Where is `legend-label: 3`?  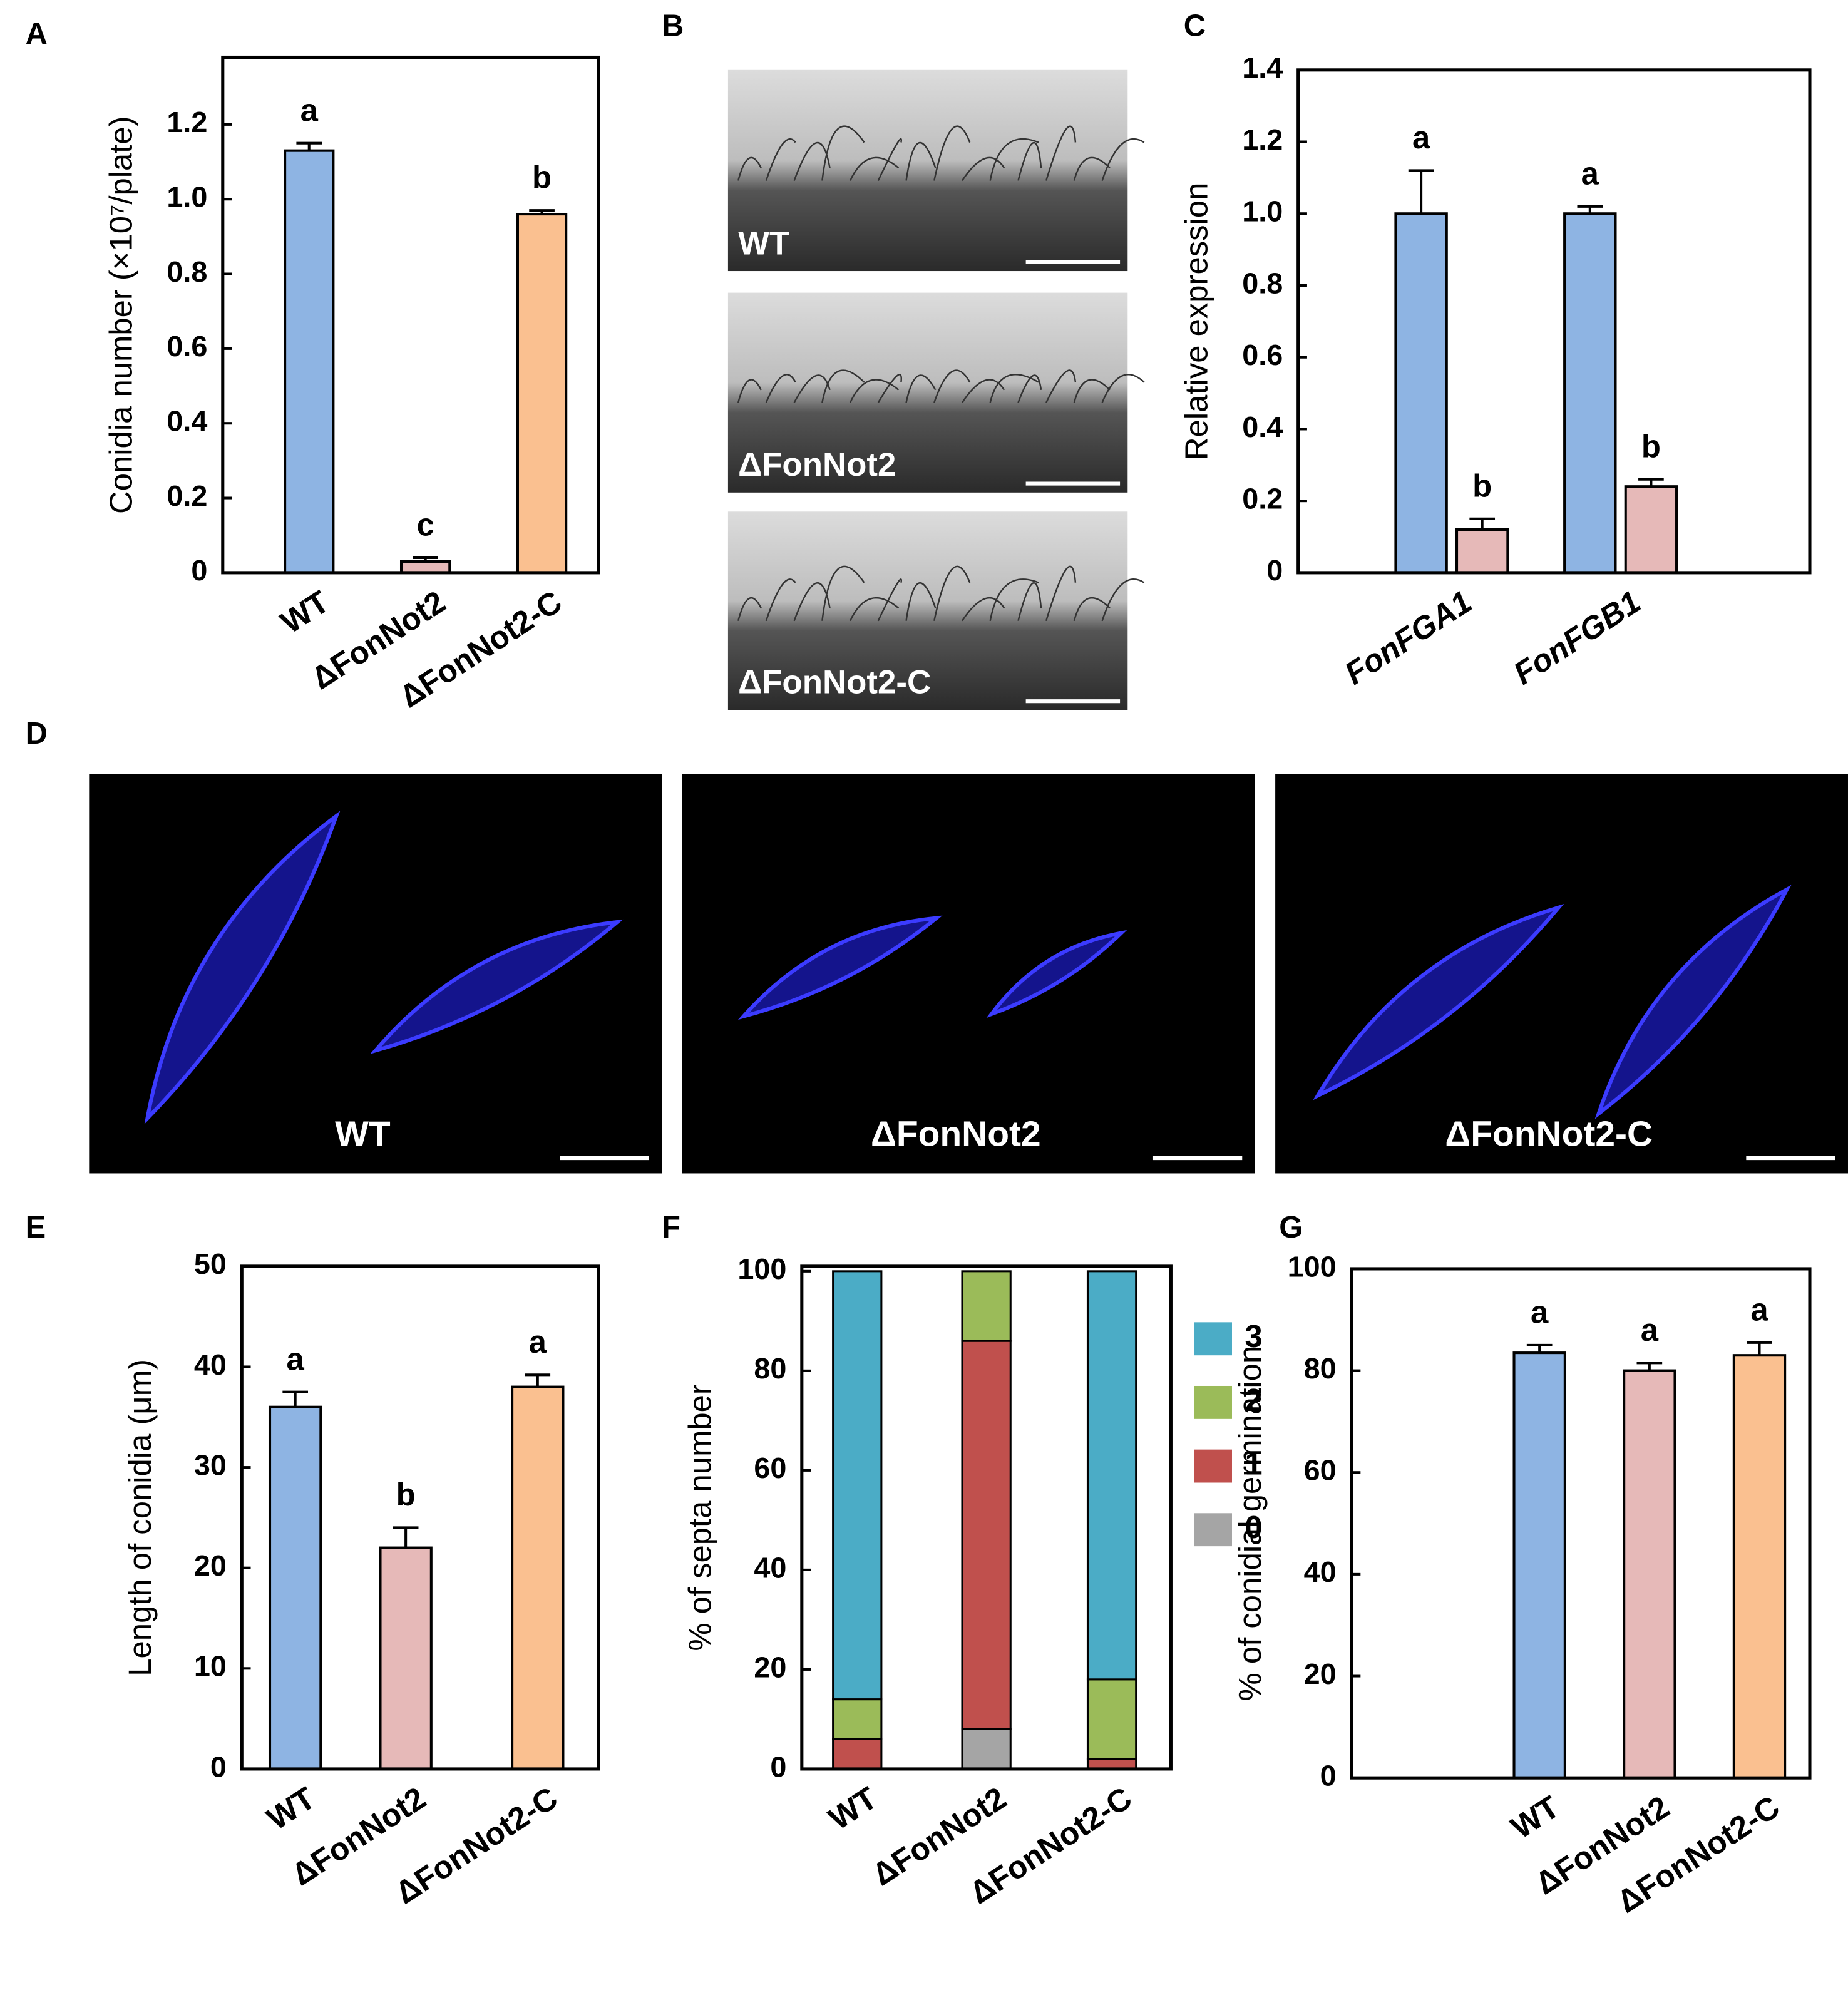
legend-label: 3 is located at coordinates (1253, 1336).